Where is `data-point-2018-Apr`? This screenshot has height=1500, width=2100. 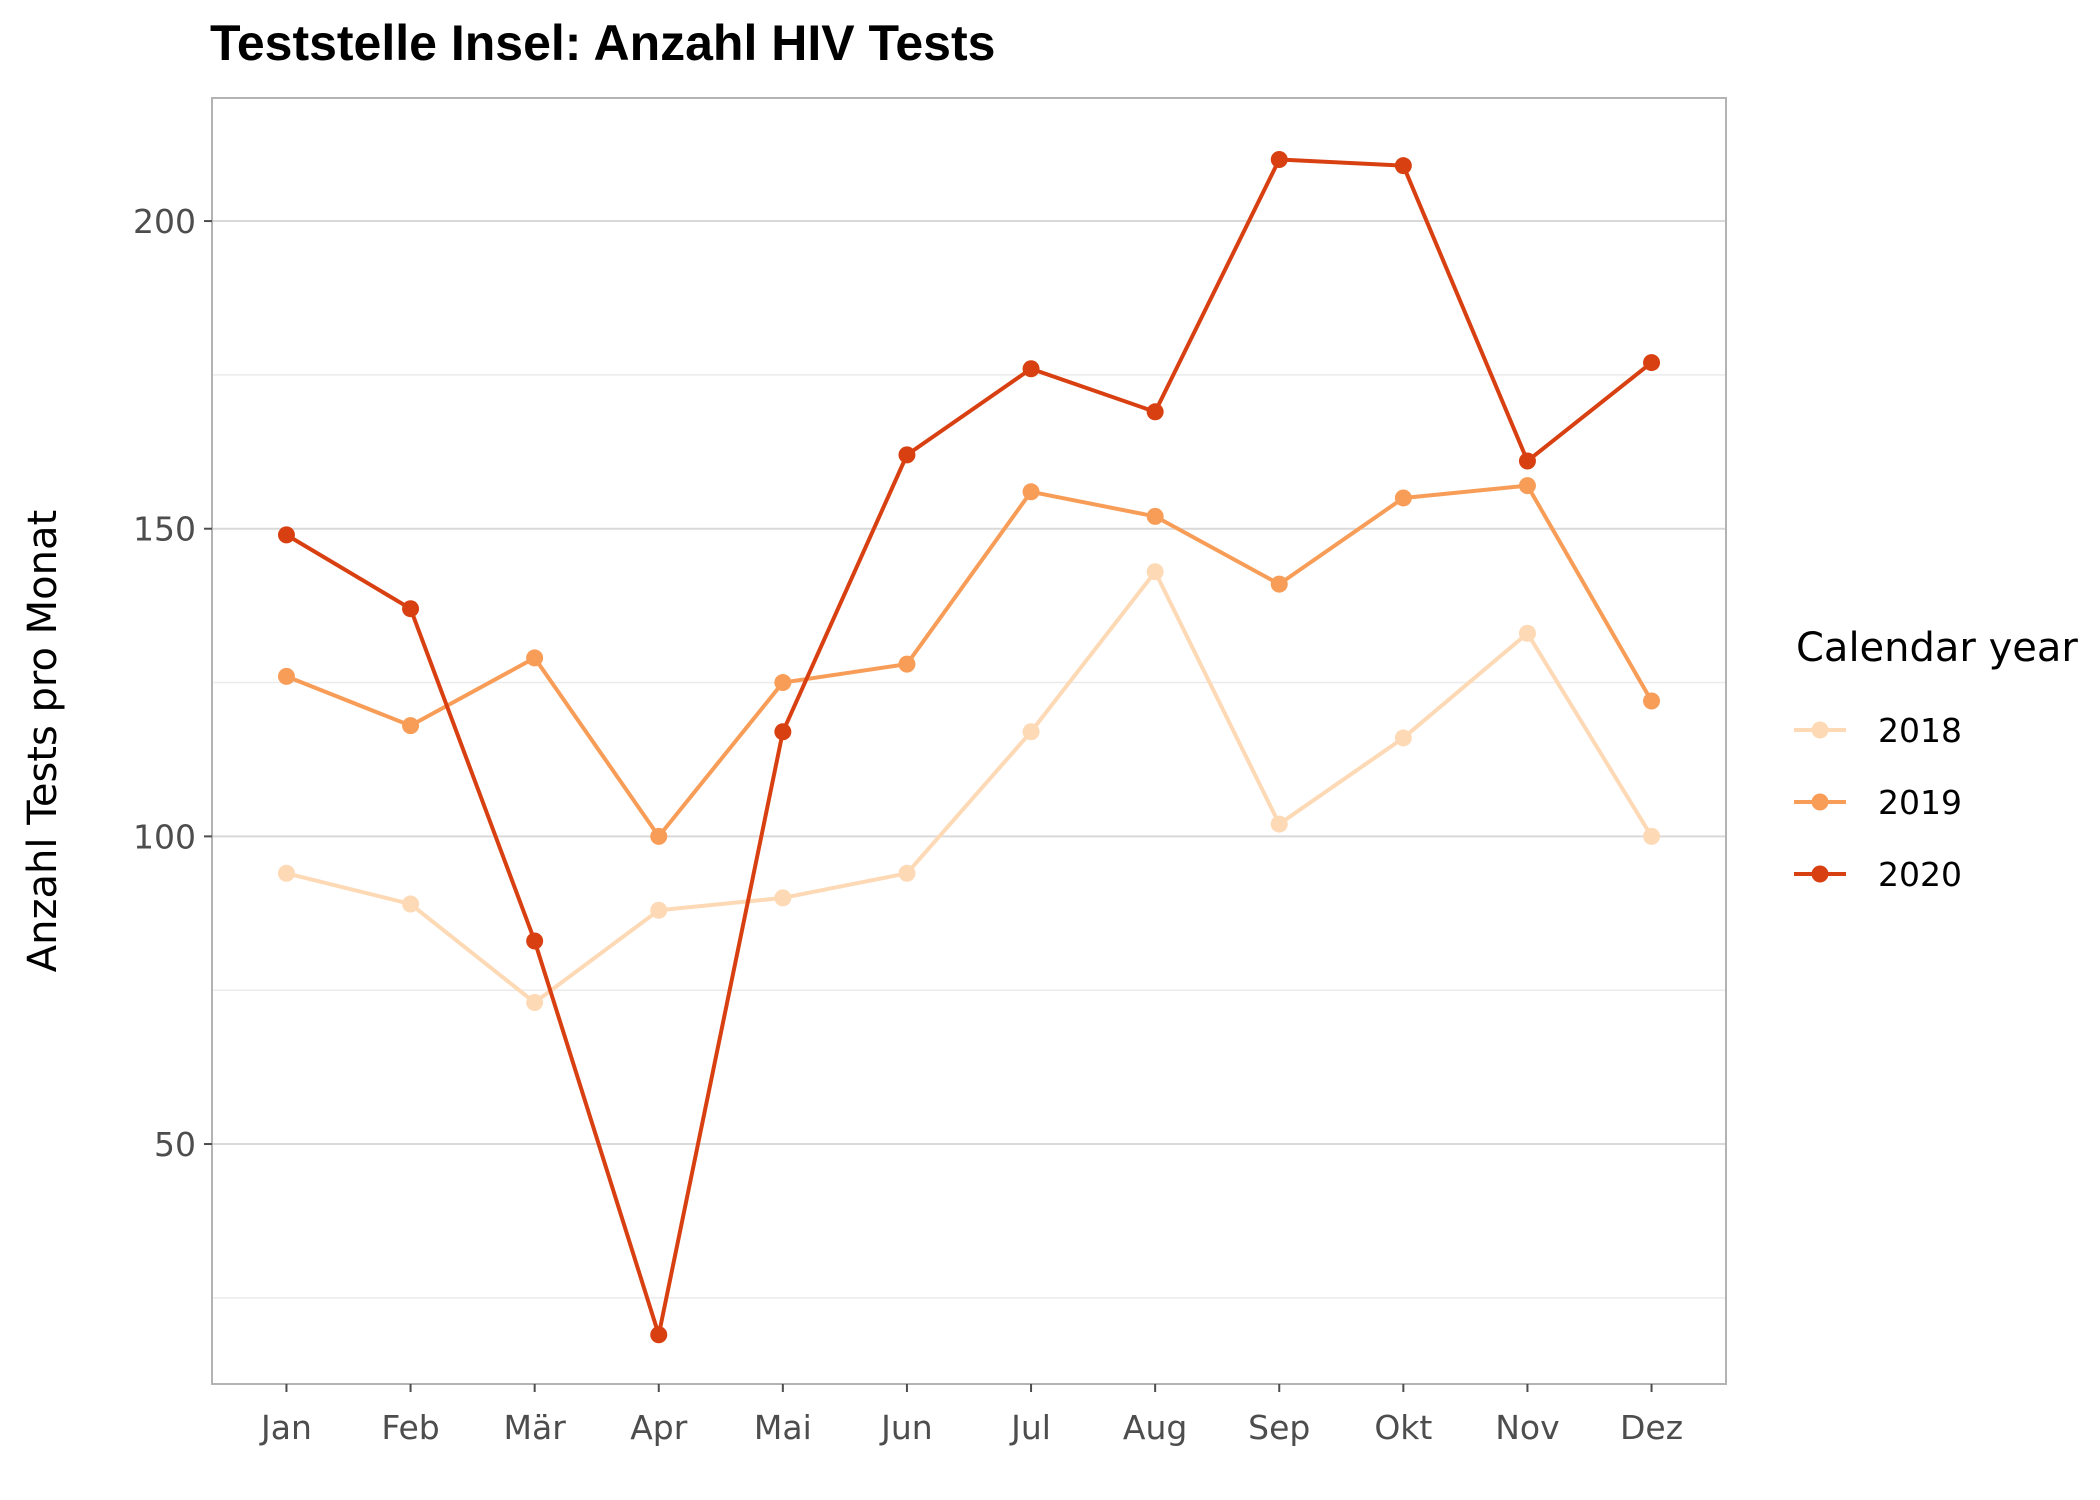
data-point-2018-Apr is located at coordinates (659, 910).